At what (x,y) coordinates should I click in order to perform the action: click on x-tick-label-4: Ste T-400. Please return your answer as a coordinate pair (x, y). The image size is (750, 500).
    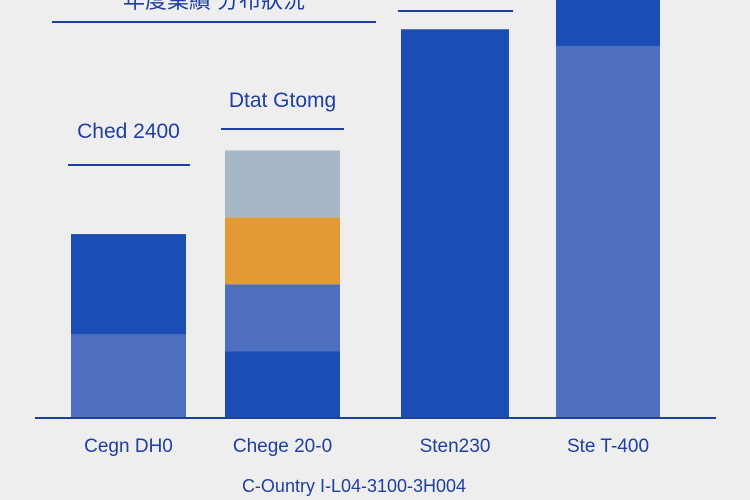
    Looking at the image, I should click on (608, 446).